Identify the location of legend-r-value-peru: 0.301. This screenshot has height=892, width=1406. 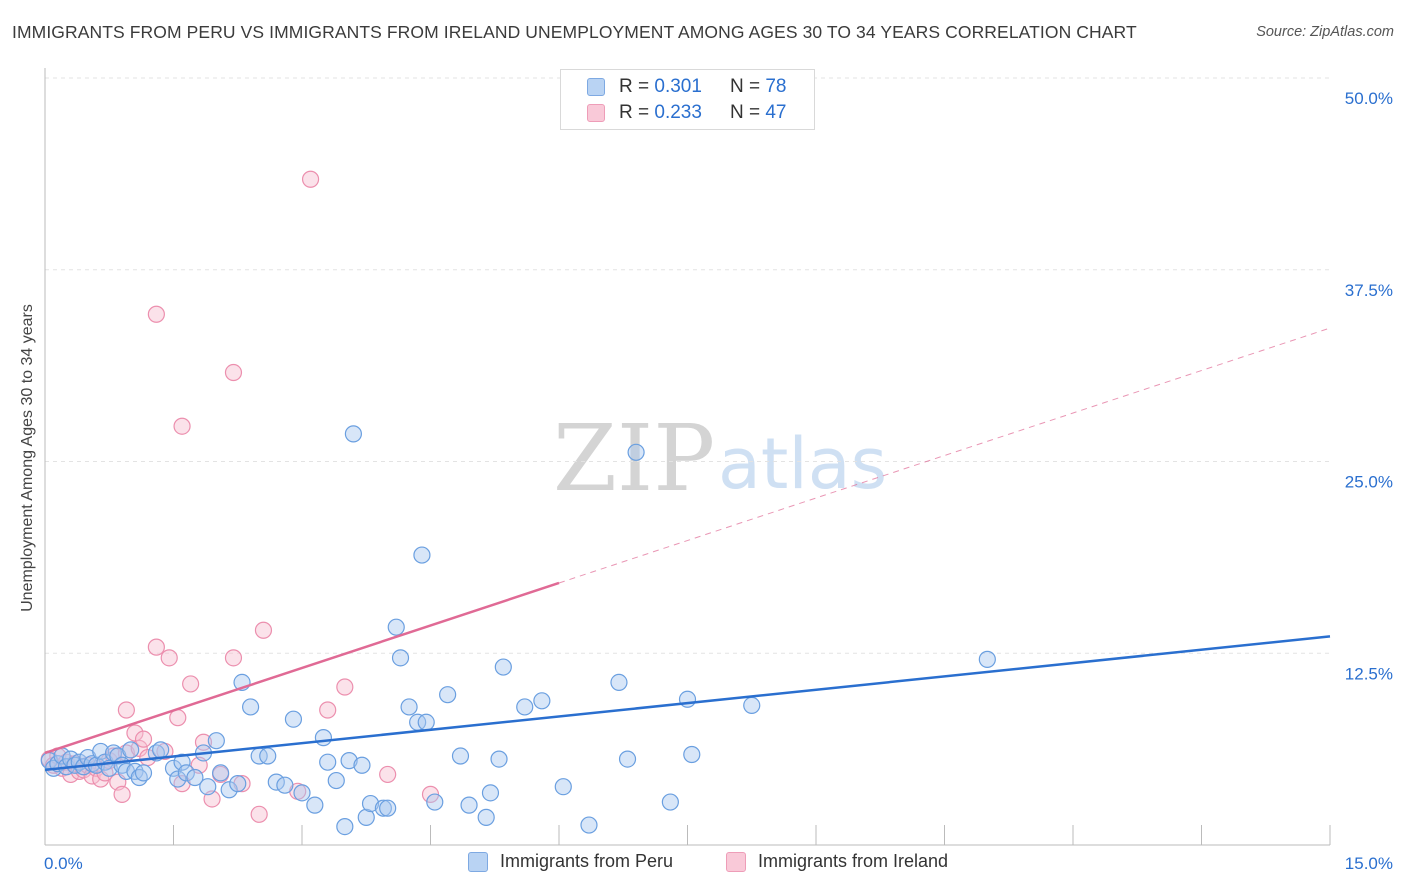
(678, 86).